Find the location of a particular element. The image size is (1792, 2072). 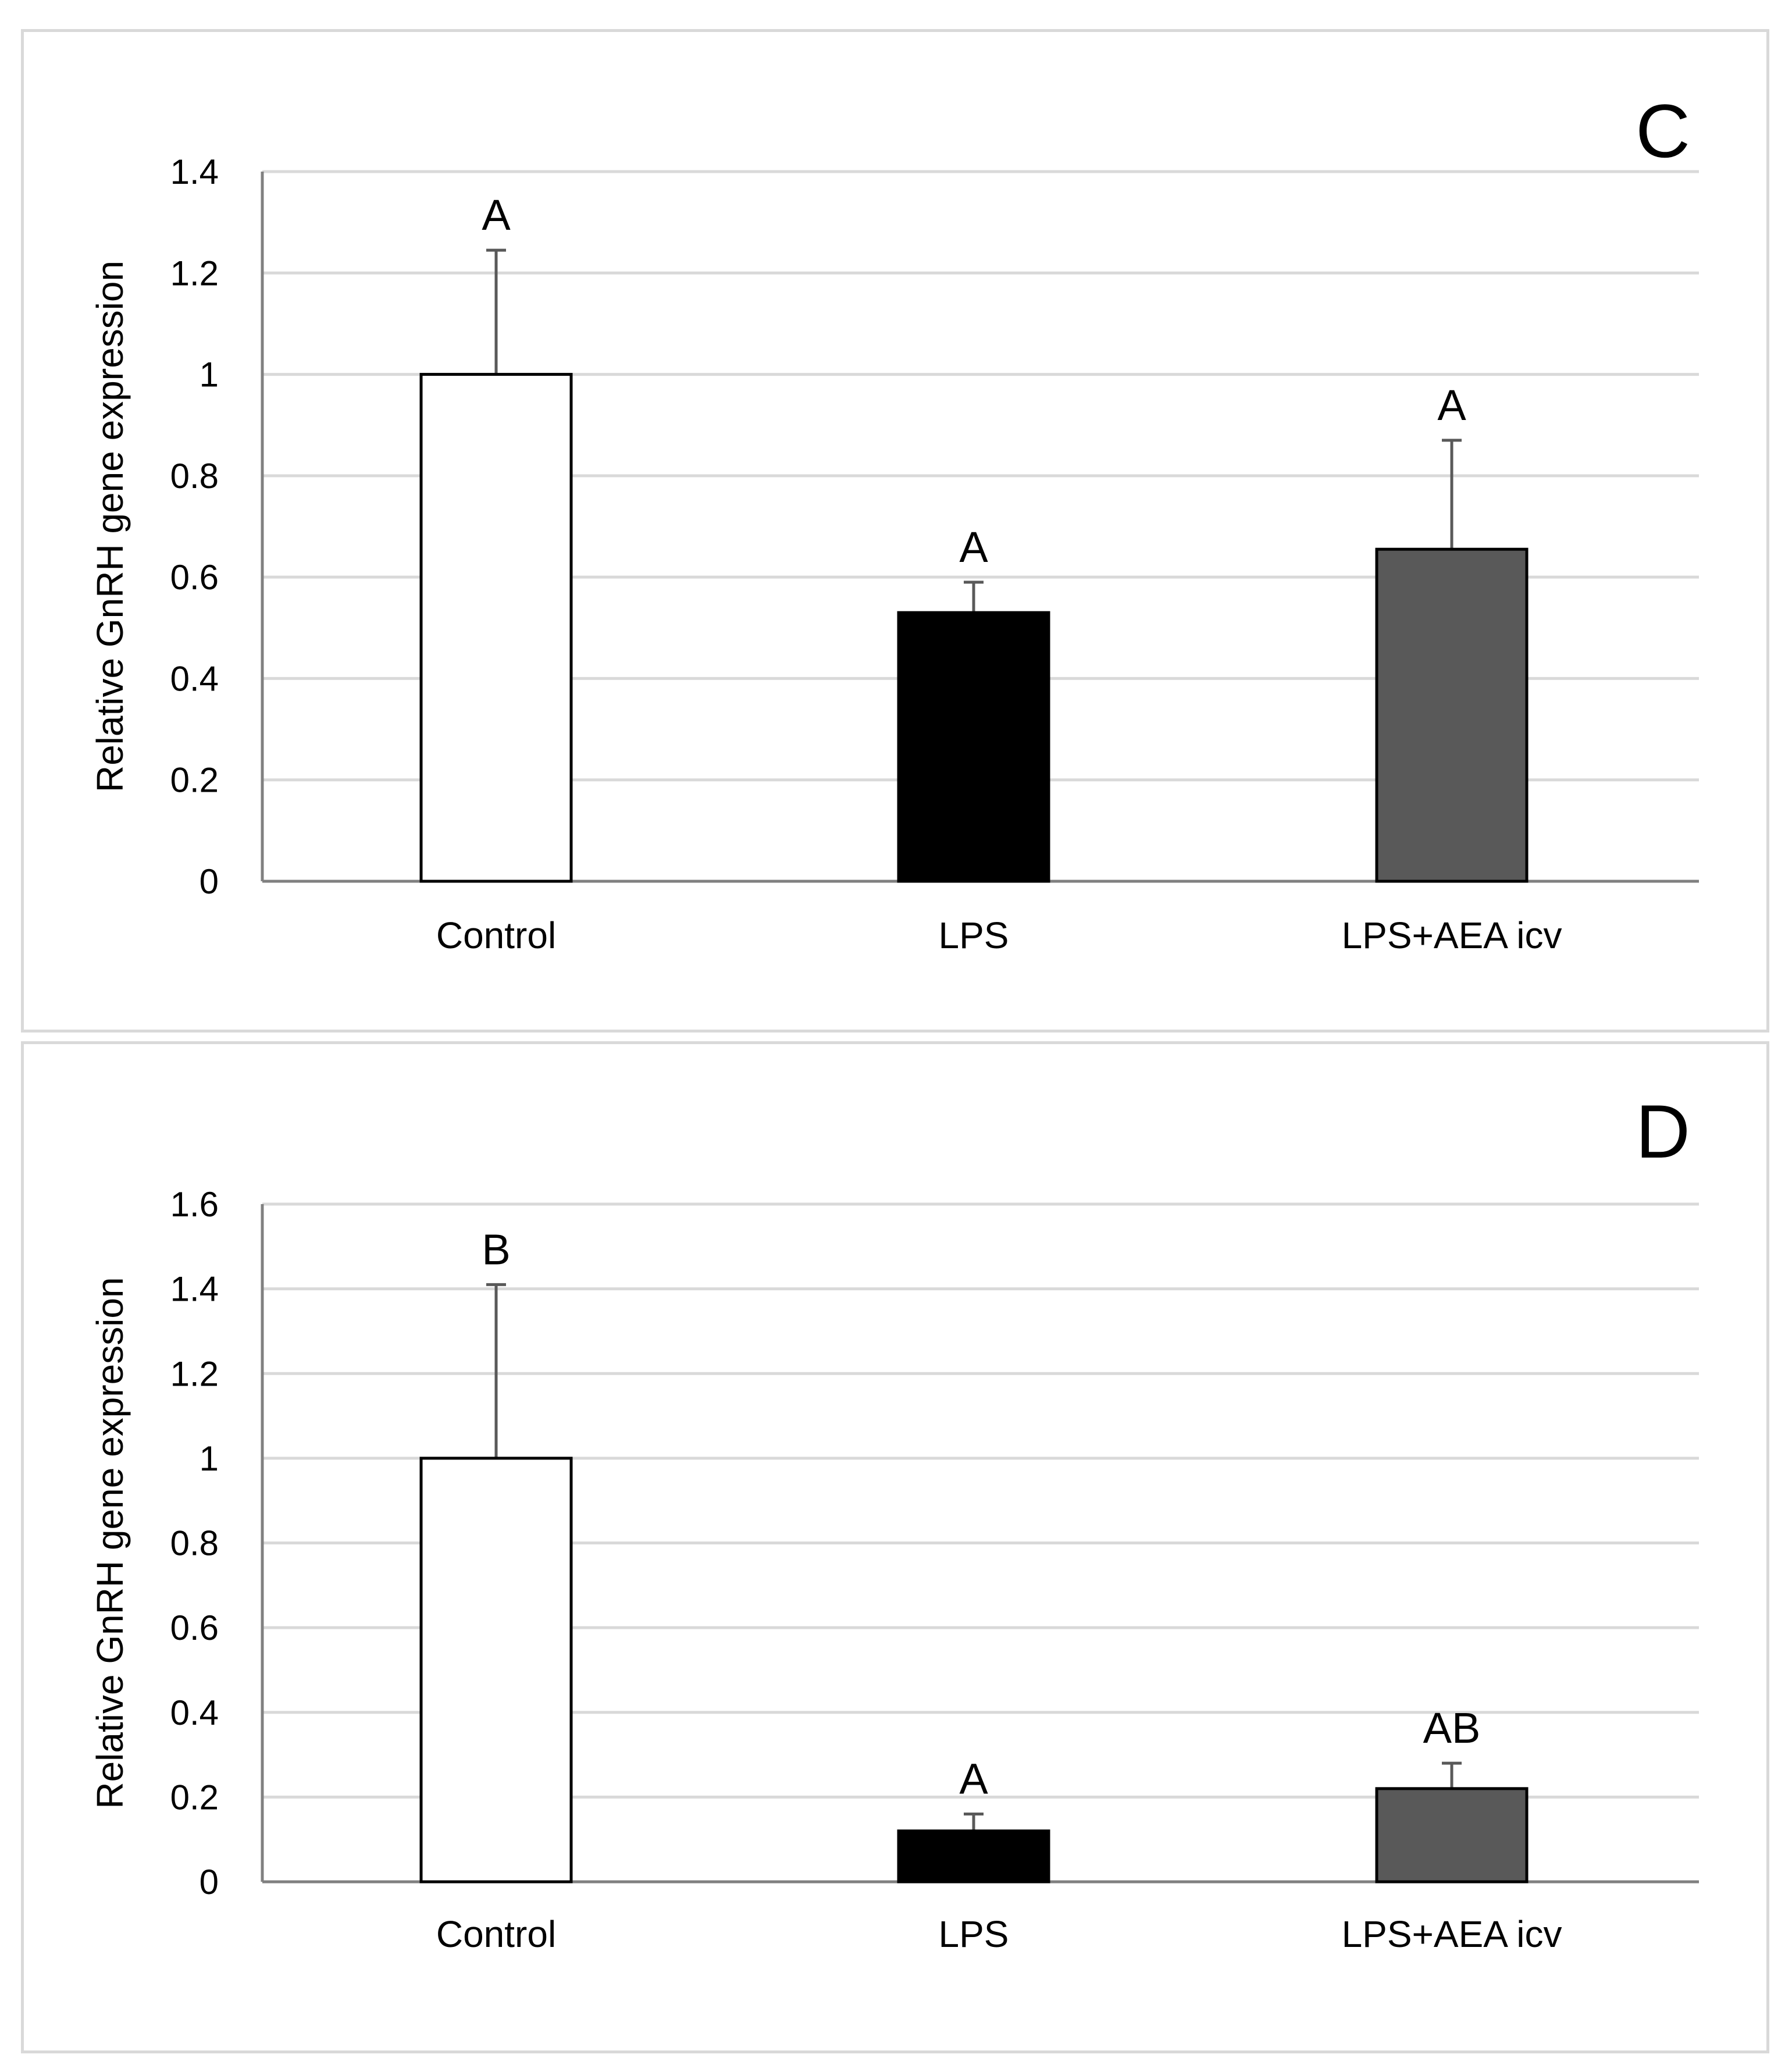

panel-label: C is located at coordinates (1663, 130).